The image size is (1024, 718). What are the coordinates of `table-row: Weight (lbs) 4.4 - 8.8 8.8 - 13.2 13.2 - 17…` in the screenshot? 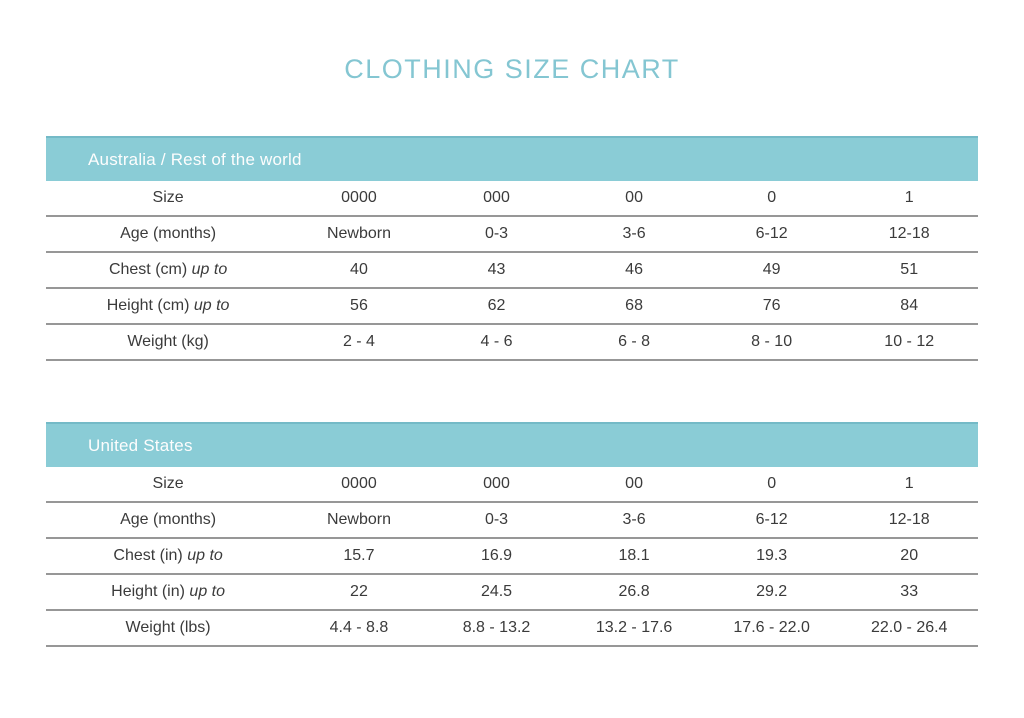 It's located at (512, 629).